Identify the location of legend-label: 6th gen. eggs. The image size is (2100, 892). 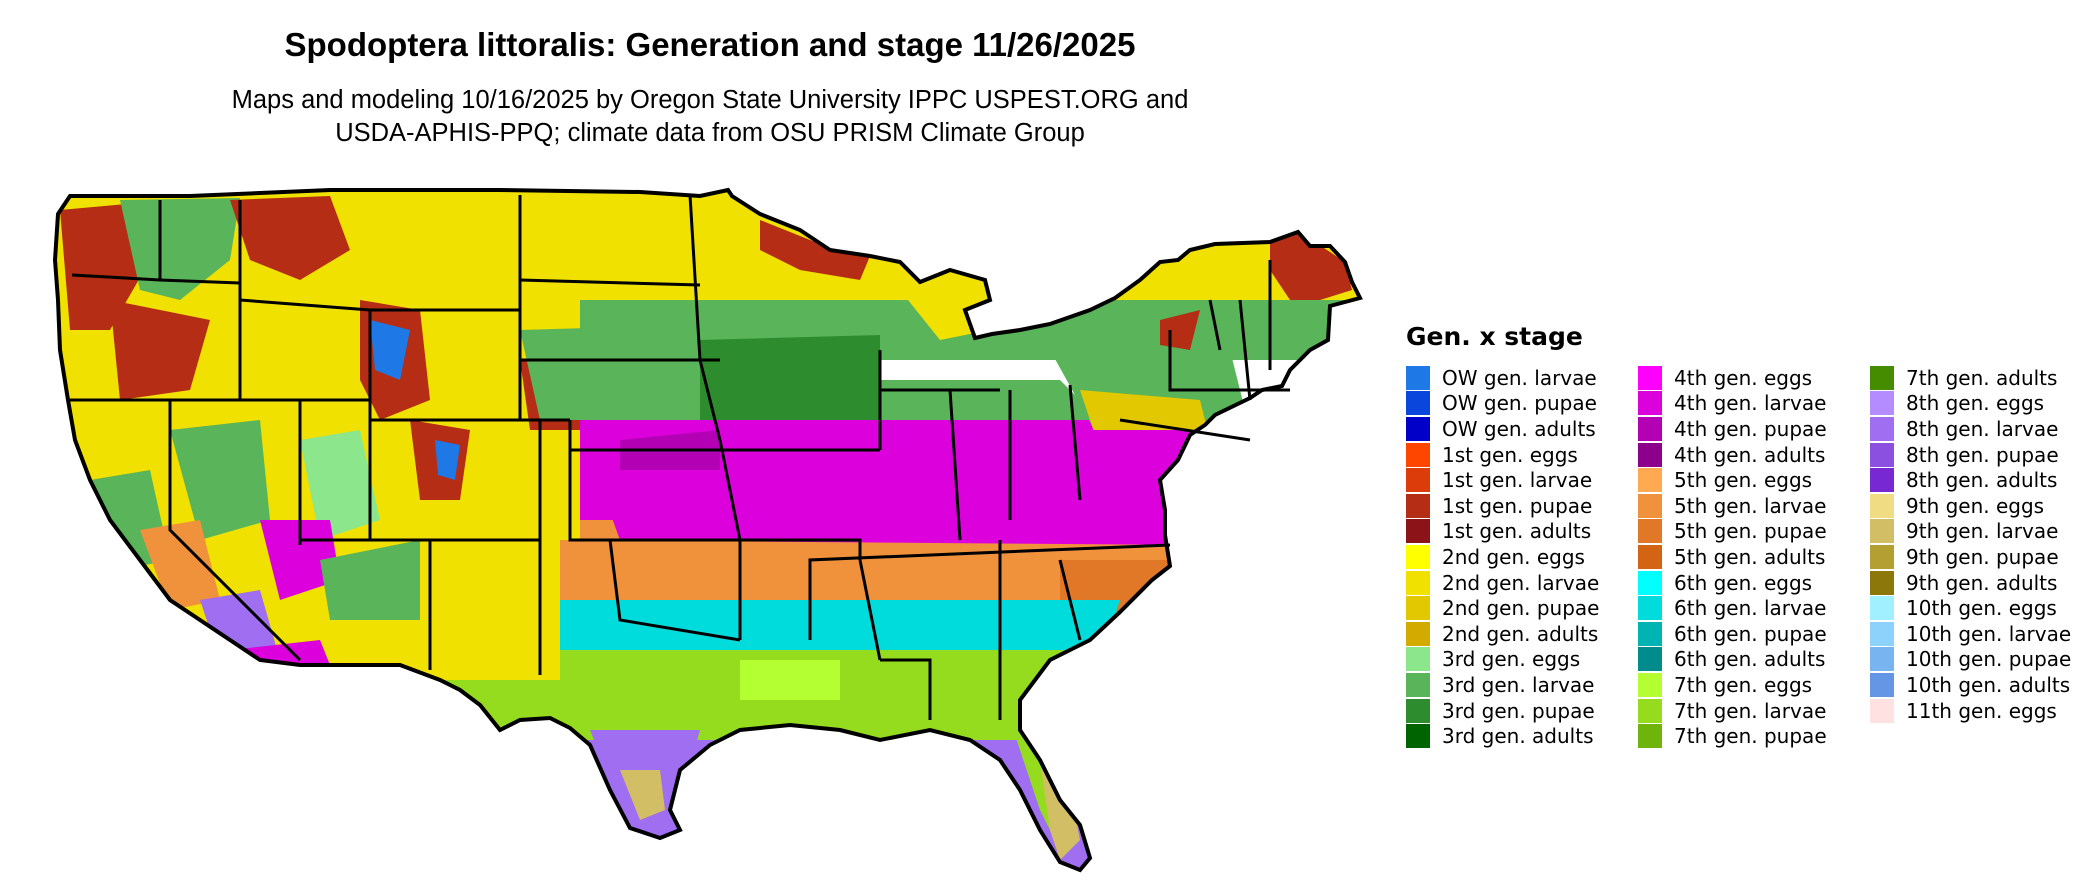
(1743, 582).